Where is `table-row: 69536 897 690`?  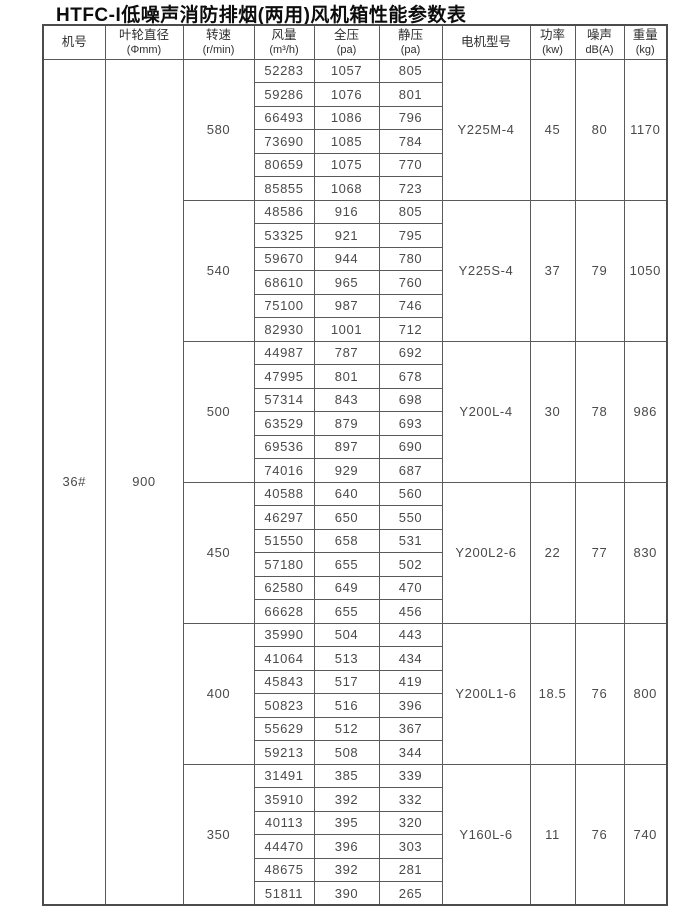 table-row: 69536 897 690 is located at coordinates (355, 446).